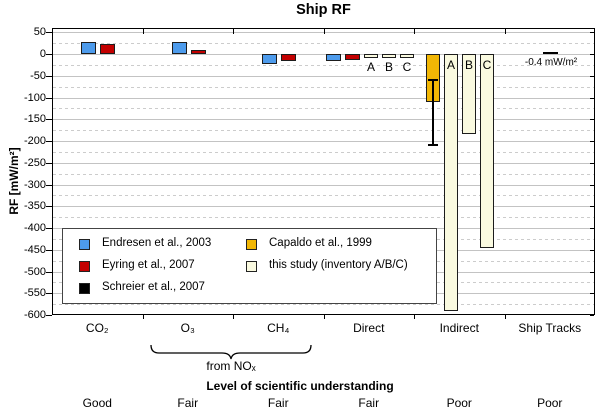 The image size is (600, 412). What do you see at coordinates (300, 386) in the screenshot?
I see `losu-title: Level of scientific understanding` at bounding box center [300, 386].